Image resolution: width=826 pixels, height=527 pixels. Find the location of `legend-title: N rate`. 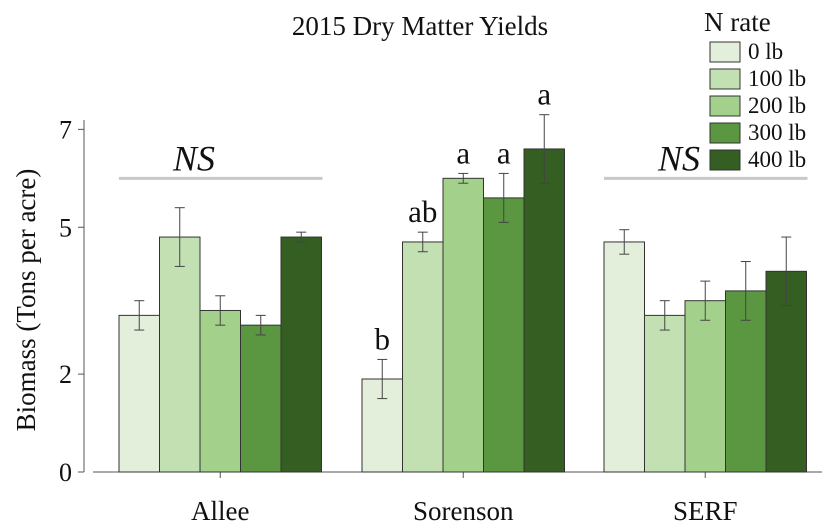

legend-title: N rate is located at coordinates (737, 22).